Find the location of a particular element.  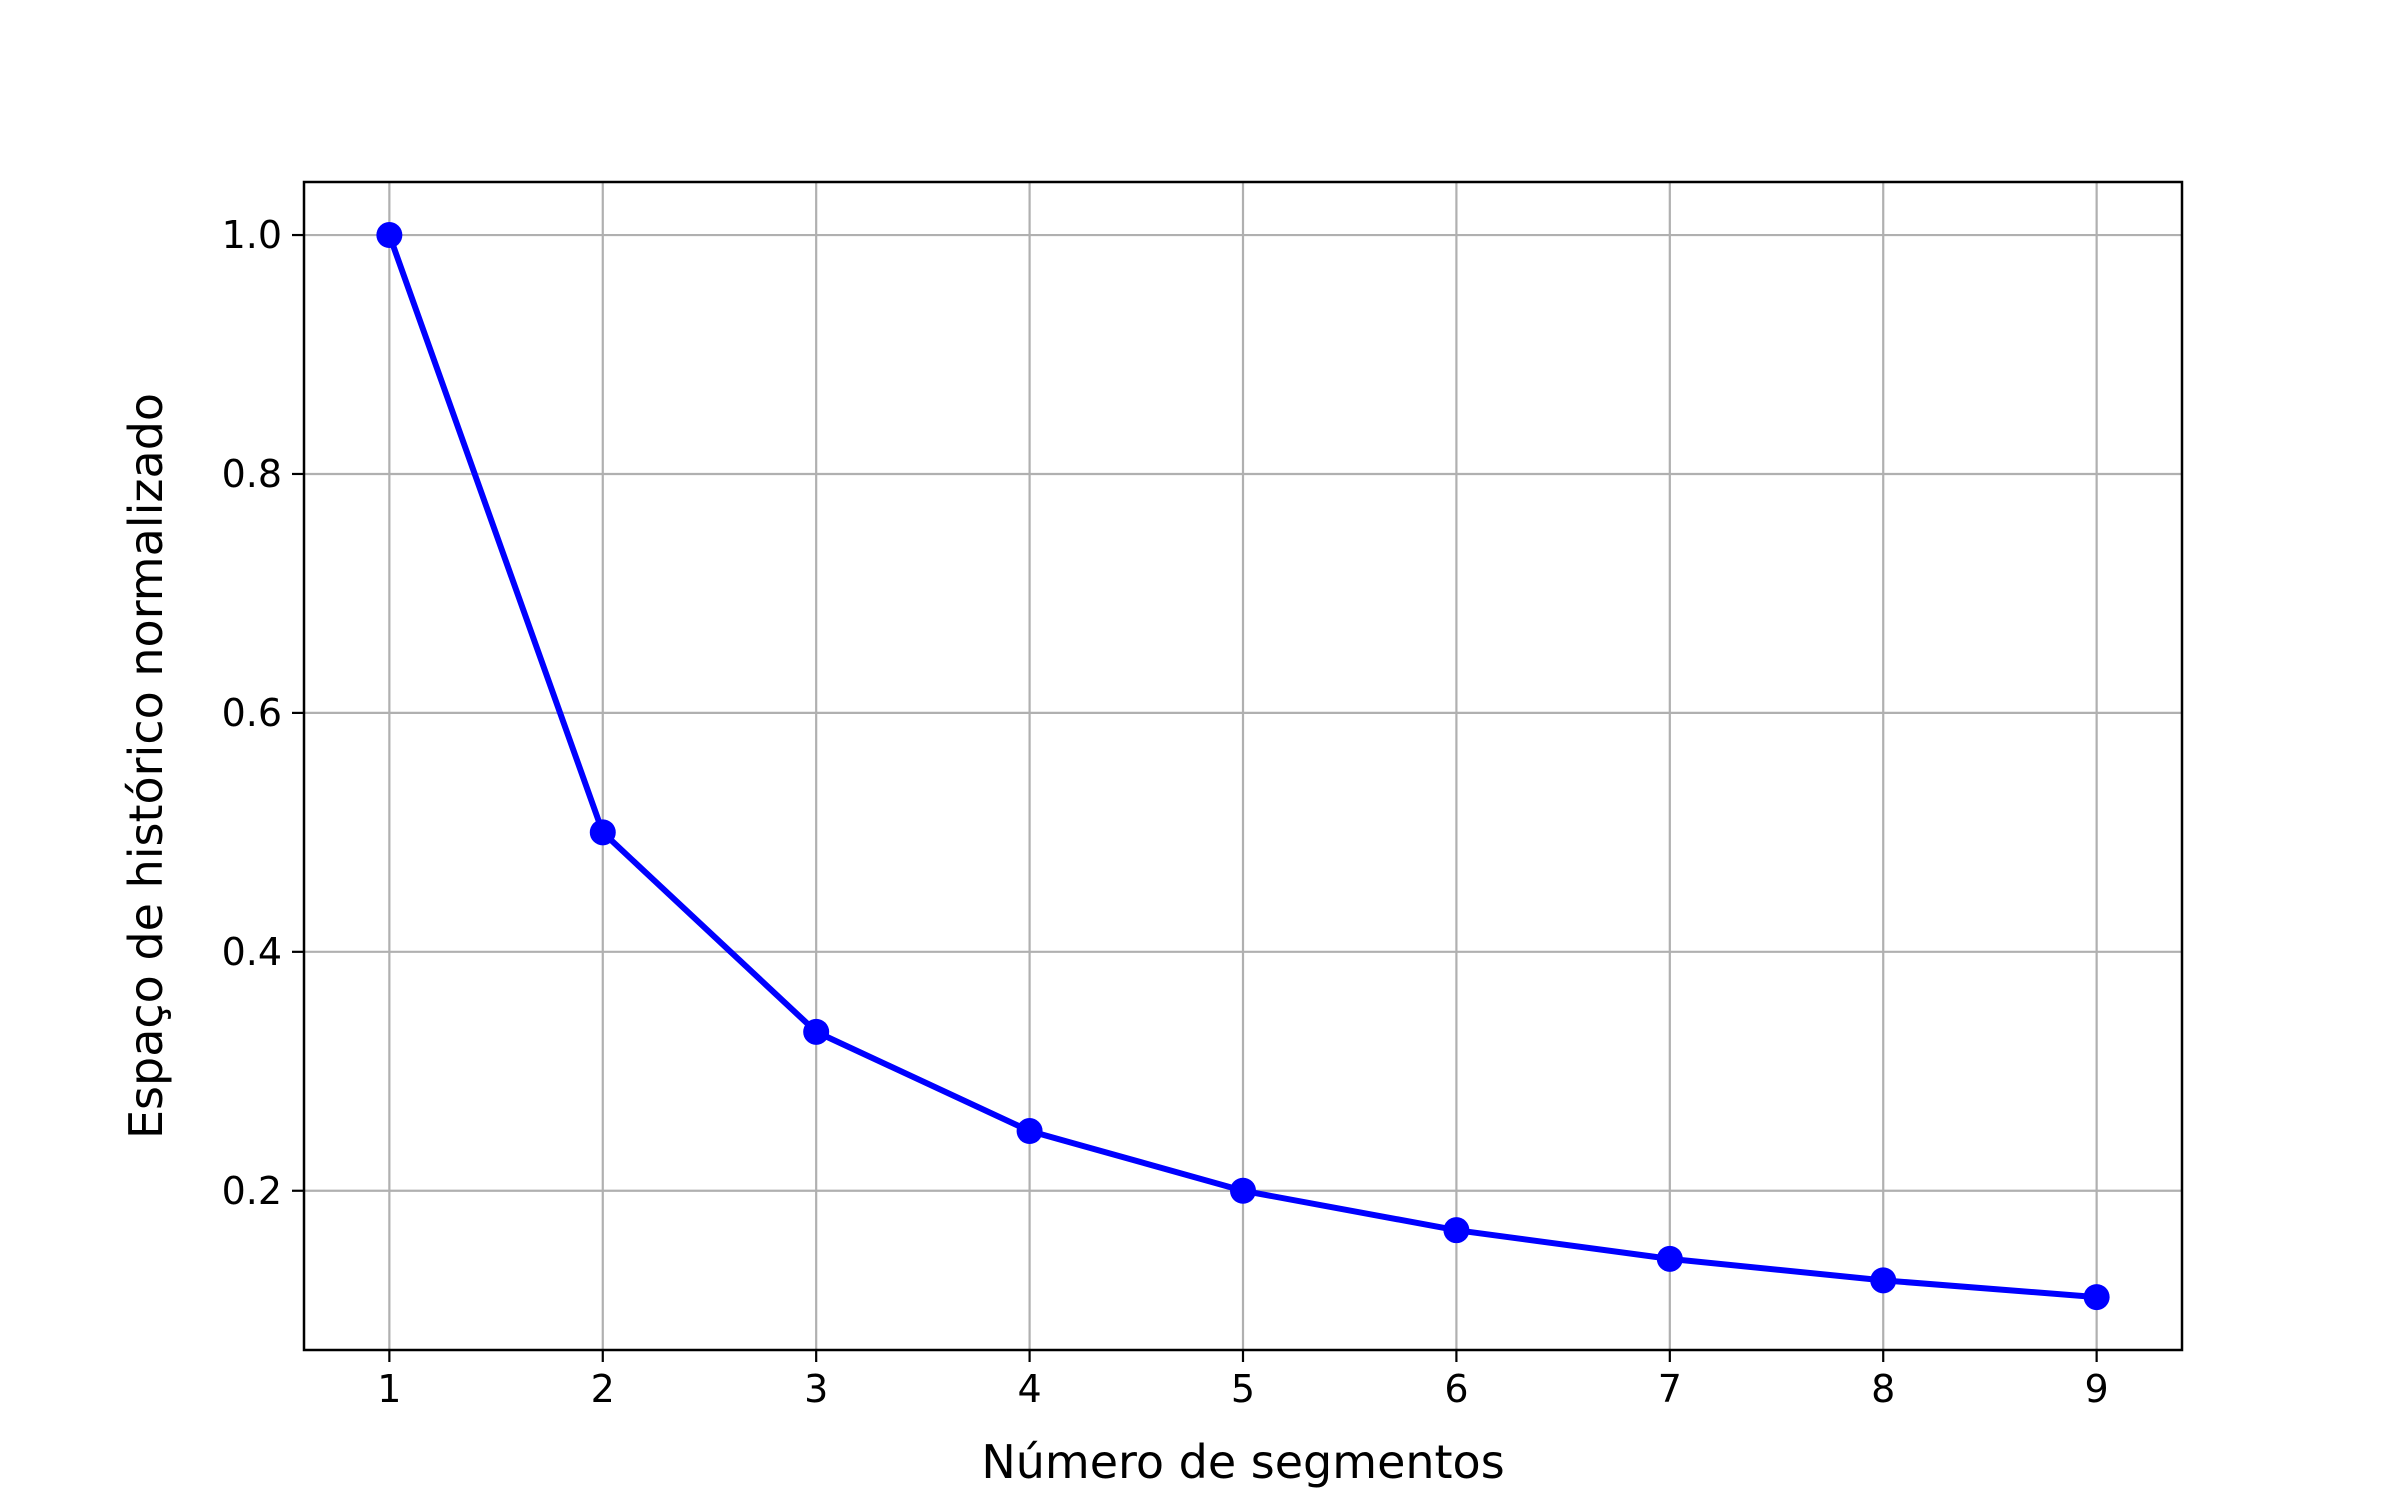

y-tick-label: 0.2 is located at coordinates (252, 1191).